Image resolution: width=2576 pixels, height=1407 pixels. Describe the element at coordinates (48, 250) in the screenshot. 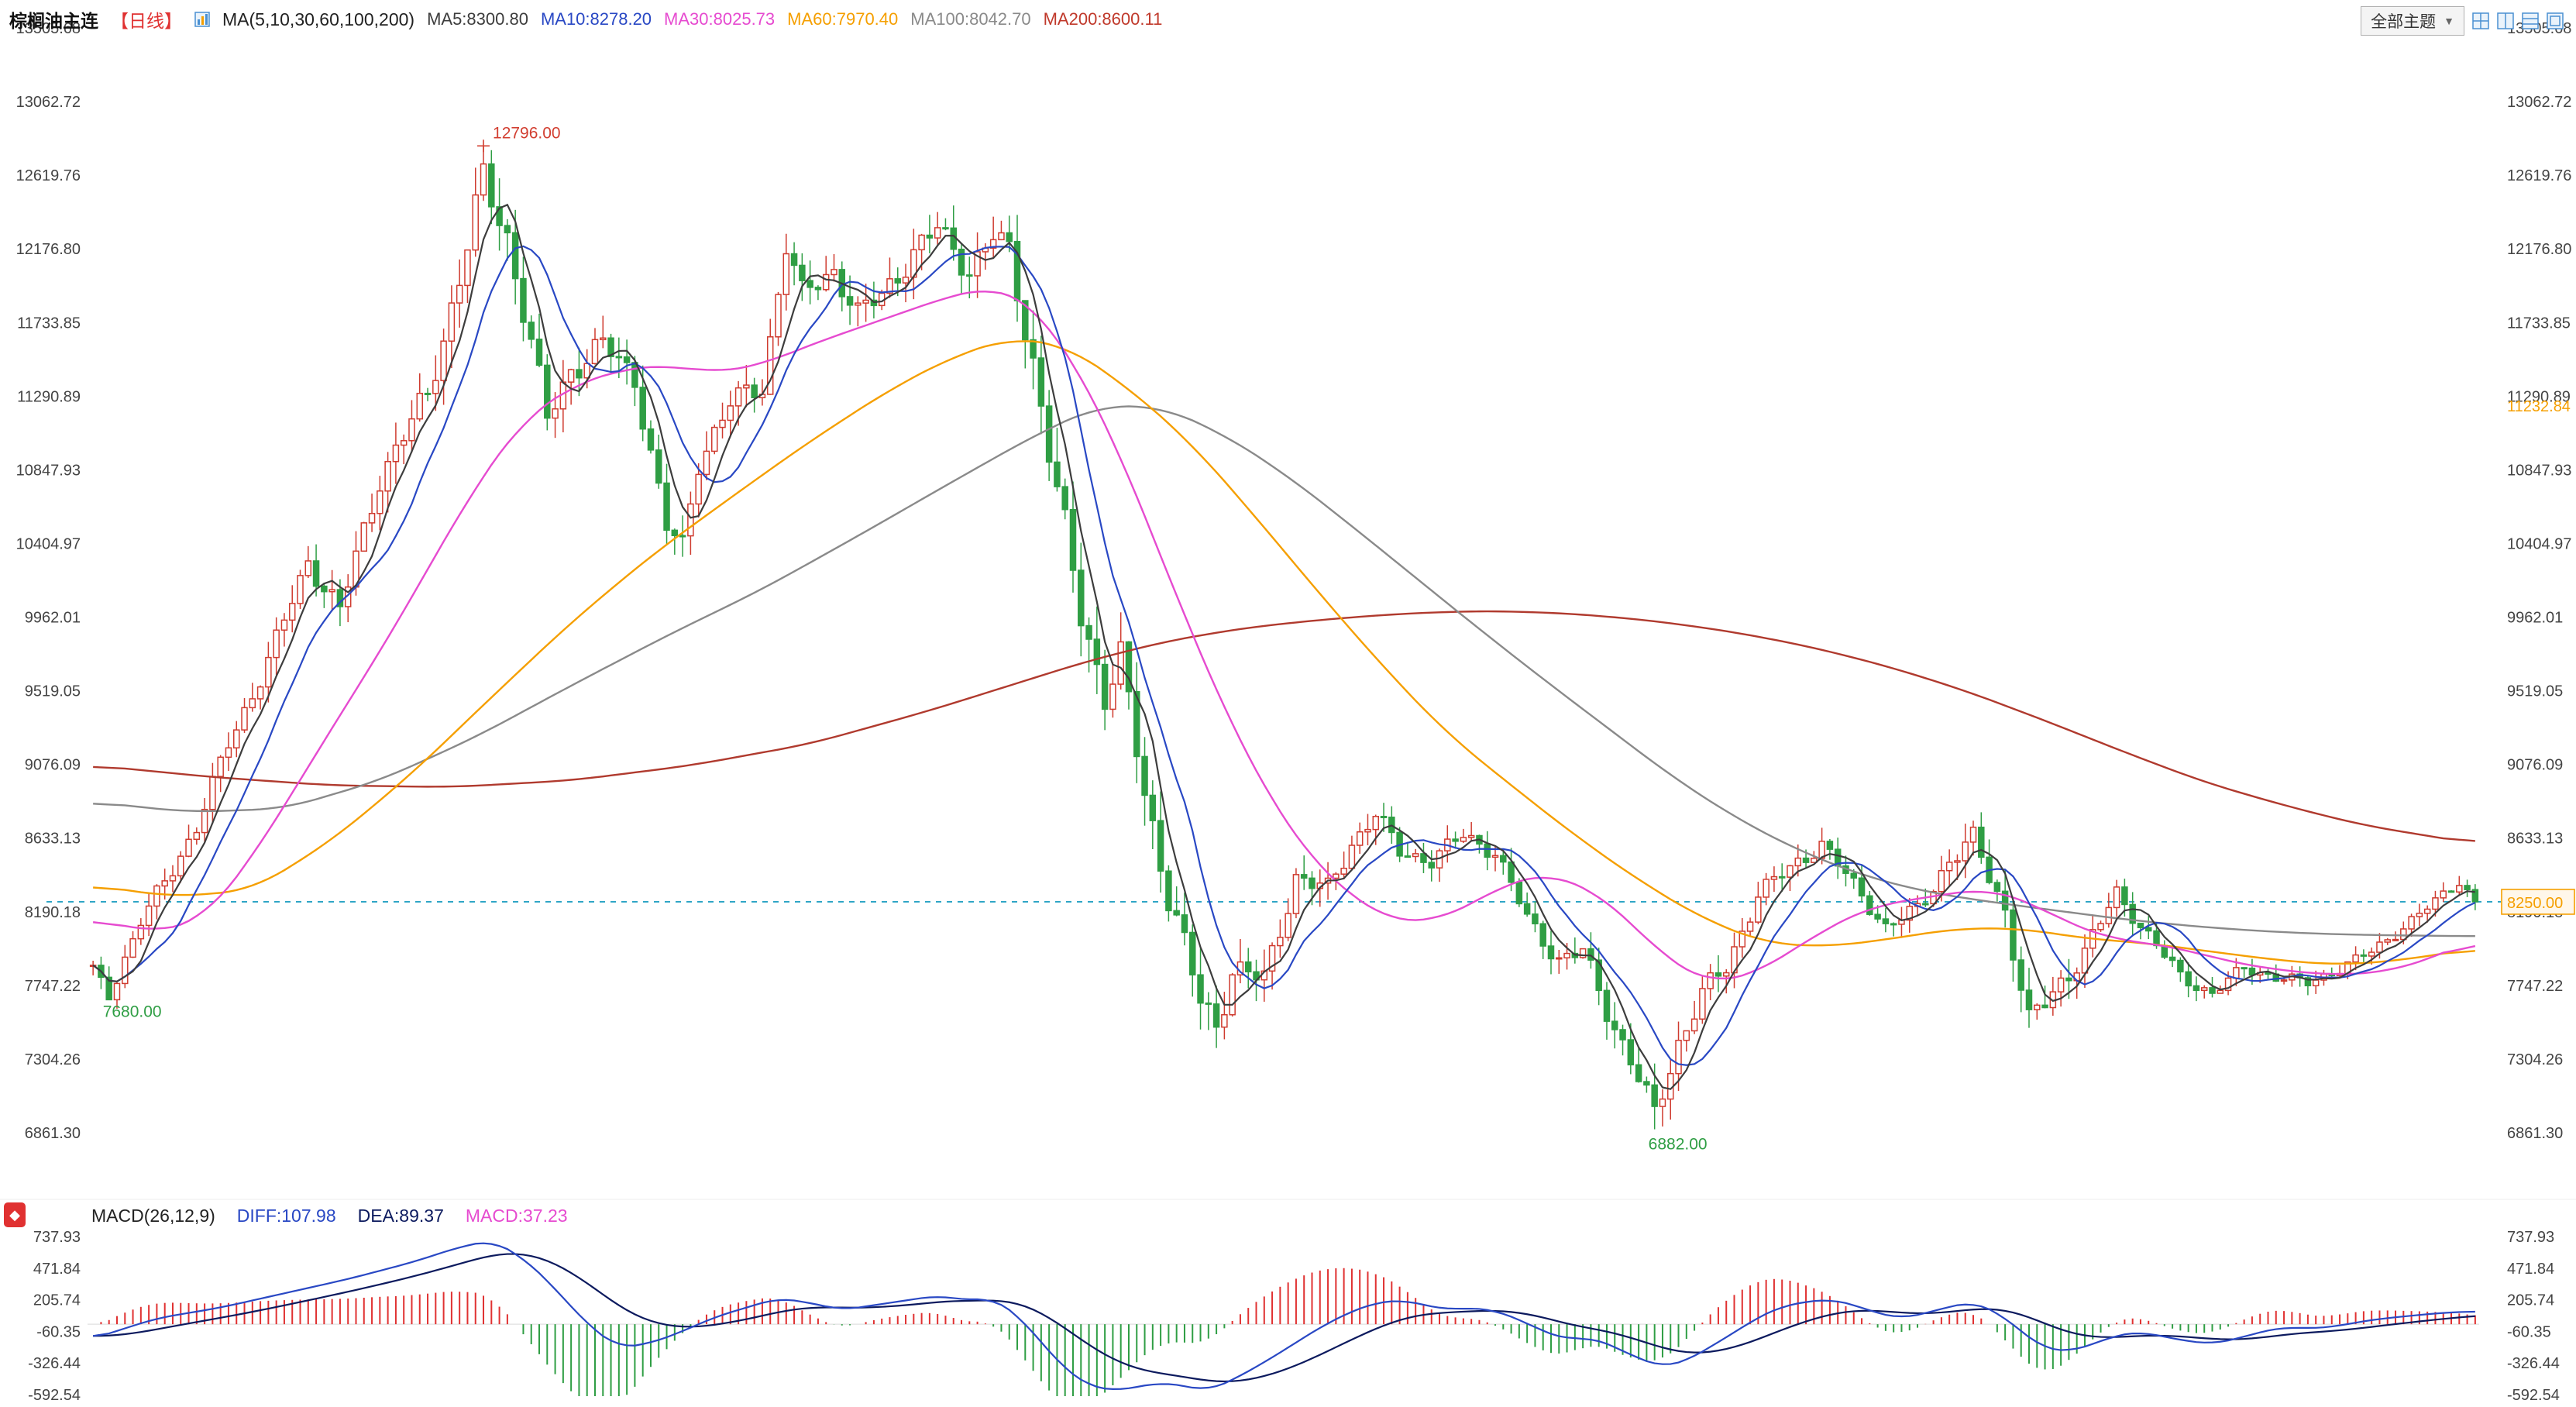

I see `y-axis-label-left: 12176.80` at that location.